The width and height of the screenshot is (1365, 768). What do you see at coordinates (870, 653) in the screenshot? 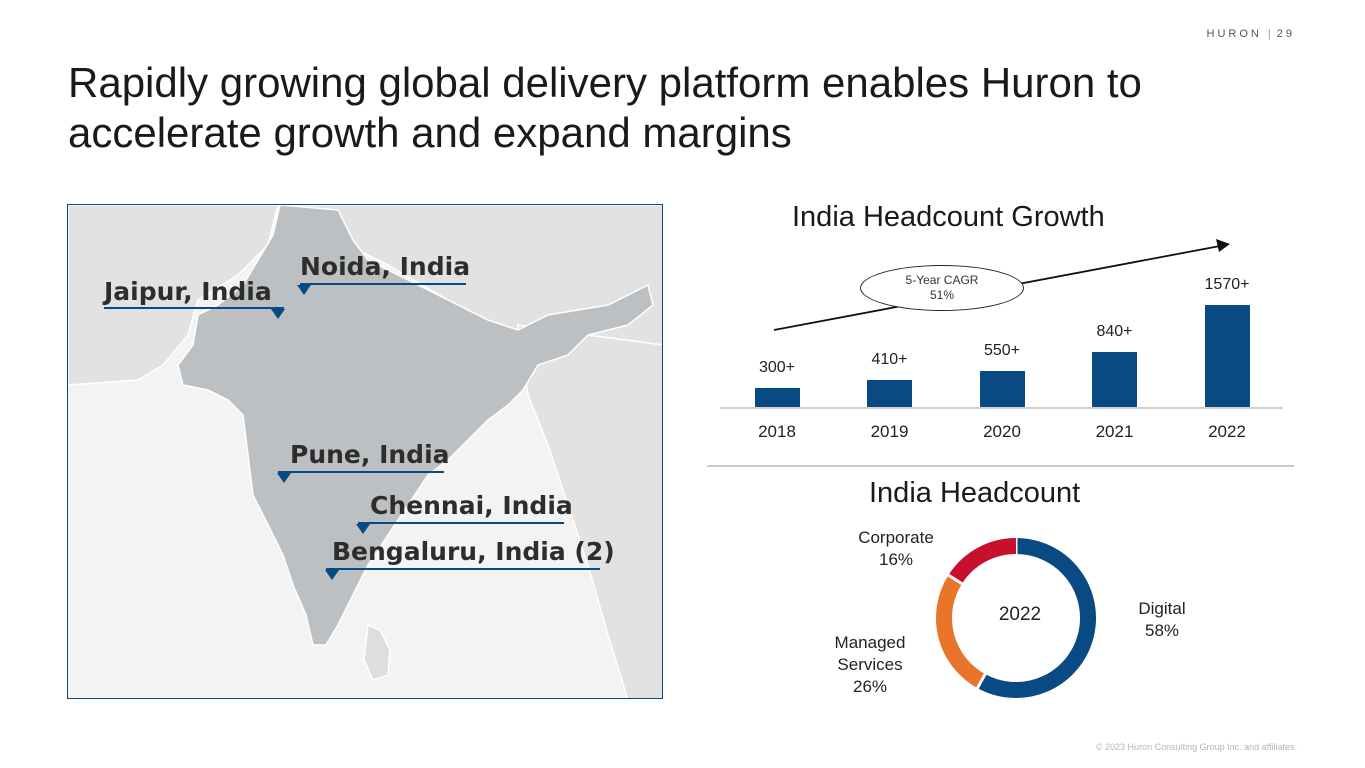
I see `donut-label-managed-services-name: Managed Services` at bounding box center [870, 653].